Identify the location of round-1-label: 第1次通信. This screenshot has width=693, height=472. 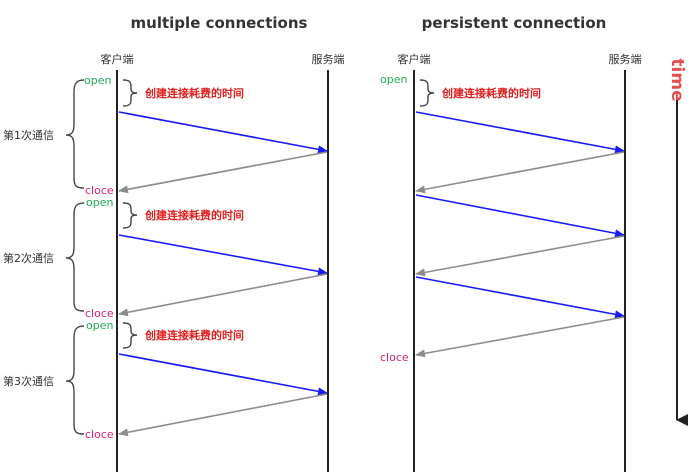
(28, 135).